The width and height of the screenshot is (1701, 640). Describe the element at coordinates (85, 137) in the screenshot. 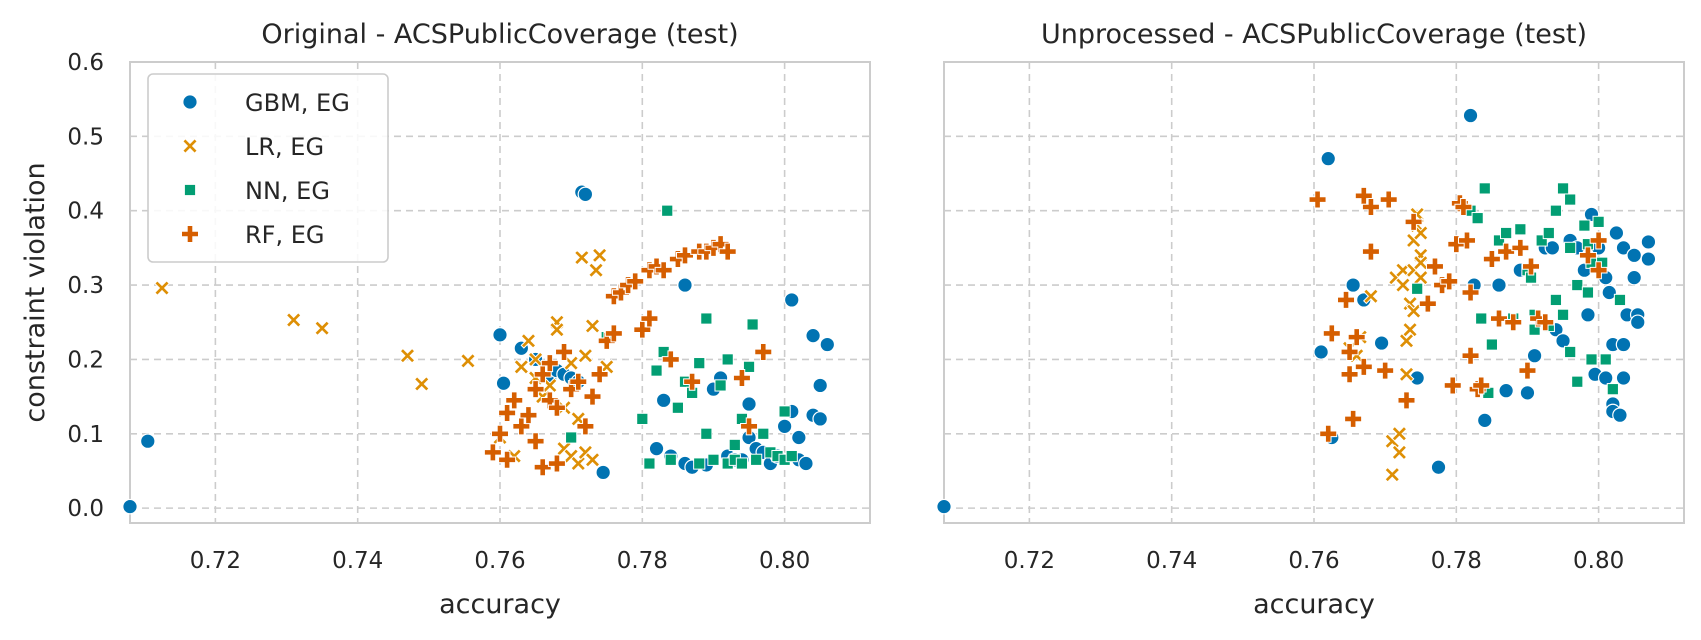

I see `y-tick-label: 0.5` at that location.